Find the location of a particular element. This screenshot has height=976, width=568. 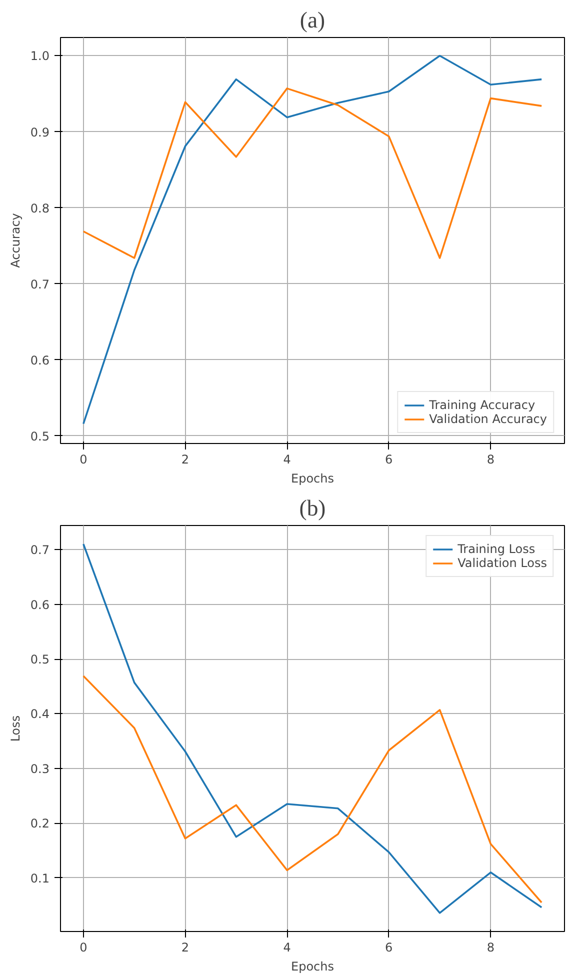

line-series is located at coordinates (312, 173).